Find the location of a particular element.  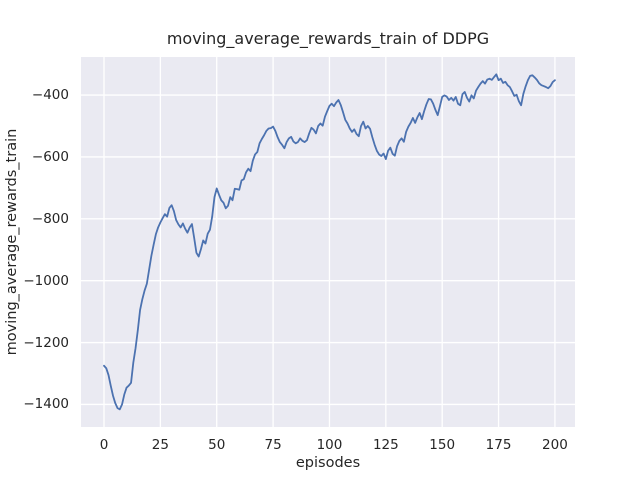

x-tick-label: 25 is located at coordinates (160, 445).